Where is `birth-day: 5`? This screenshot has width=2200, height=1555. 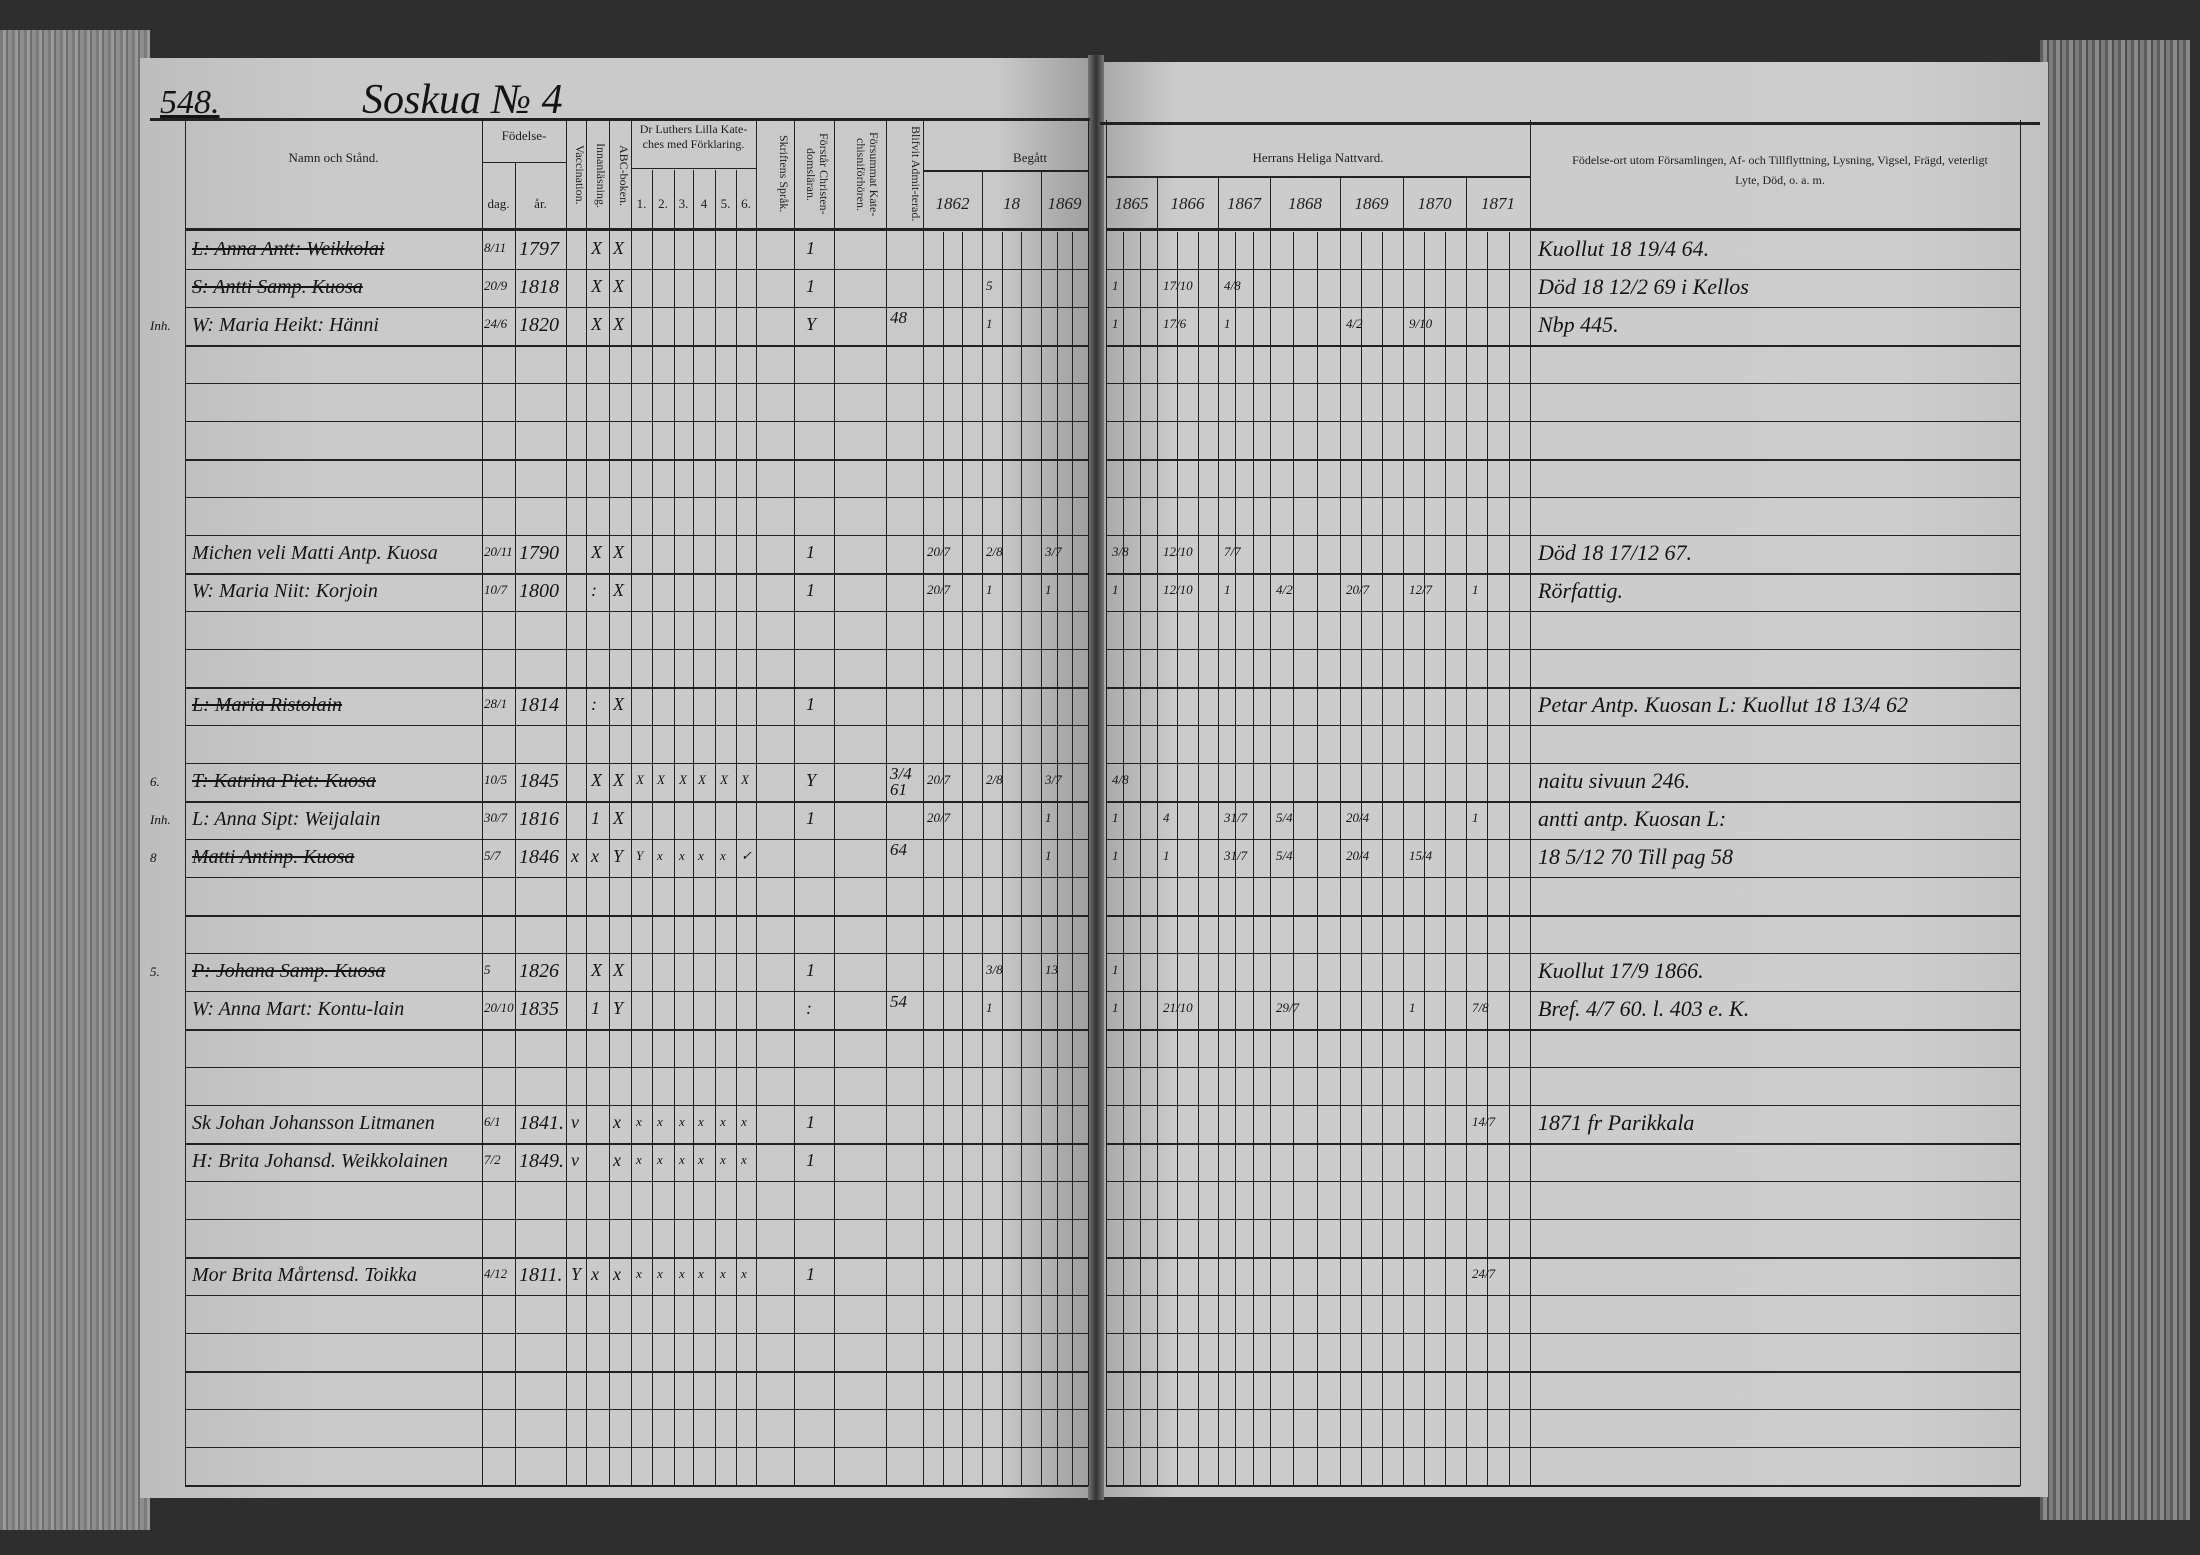 birth-day: 5 is located at coordinates (487, 969).